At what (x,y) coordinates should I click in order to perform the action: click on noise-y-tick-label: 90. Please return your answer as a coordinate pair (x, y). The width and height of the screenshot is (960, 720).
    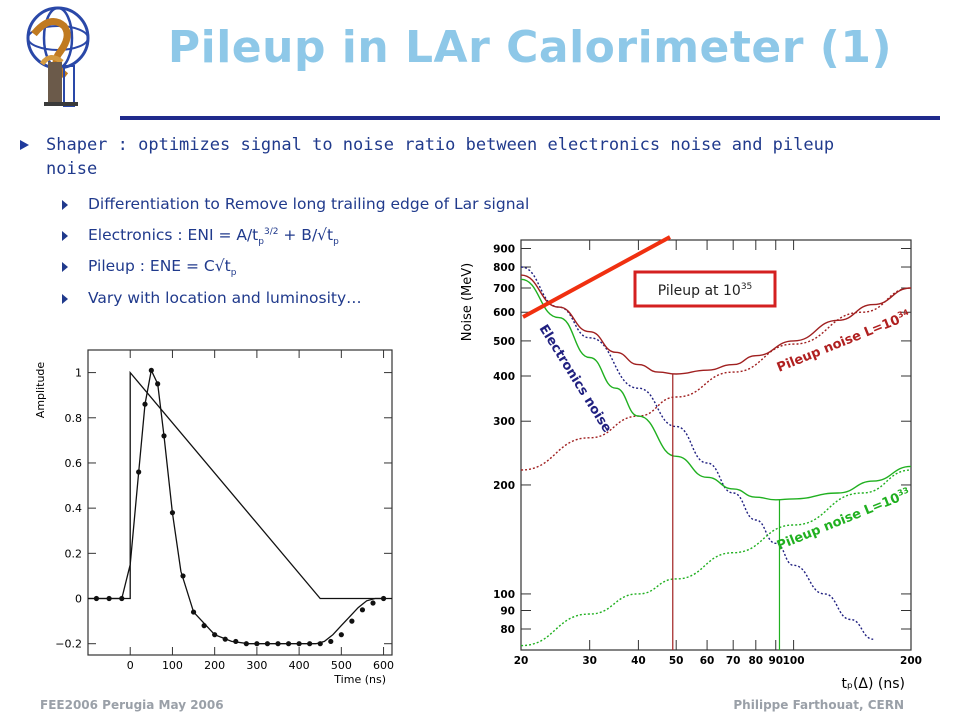
    Looking at the image, I should click on (507, 611).